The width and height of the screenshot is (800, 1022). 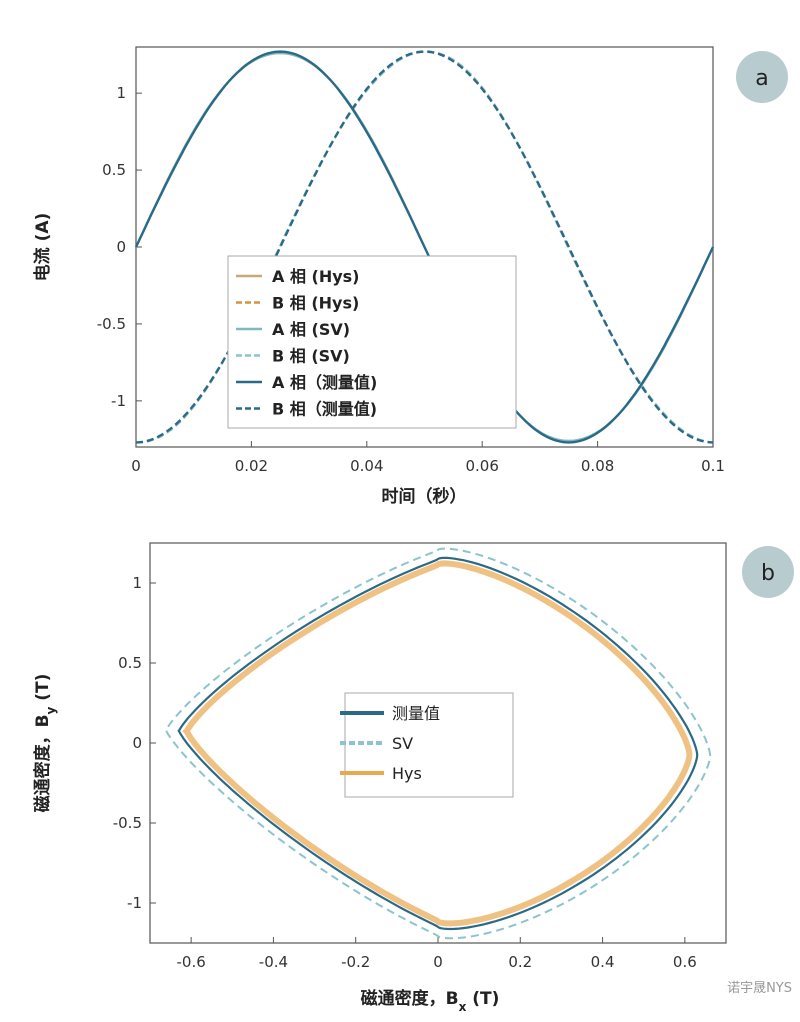 What do you see at coordinates (127, 823) in the screenshot?
I see `panel-b-y-tick-label: -0.5` at bounding box center [127, 823].